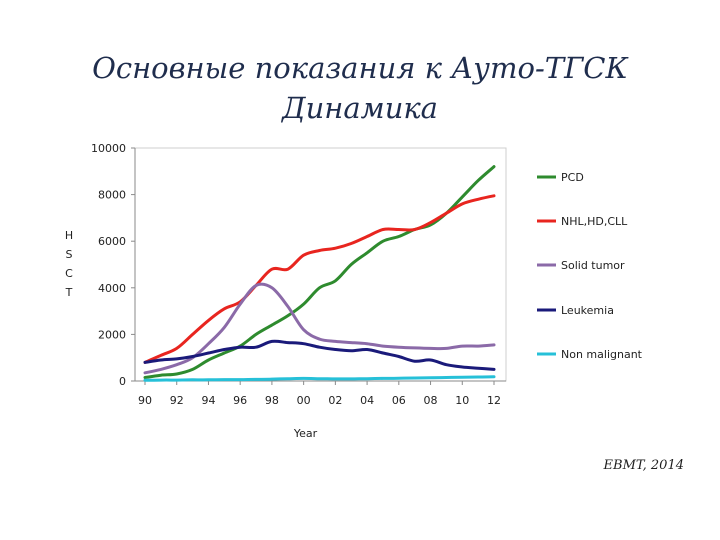  What do you see at coordinates (572, 177) in the screenshot?
I see `legend-label-pcd: PCD` at bounding box center [572, 177].